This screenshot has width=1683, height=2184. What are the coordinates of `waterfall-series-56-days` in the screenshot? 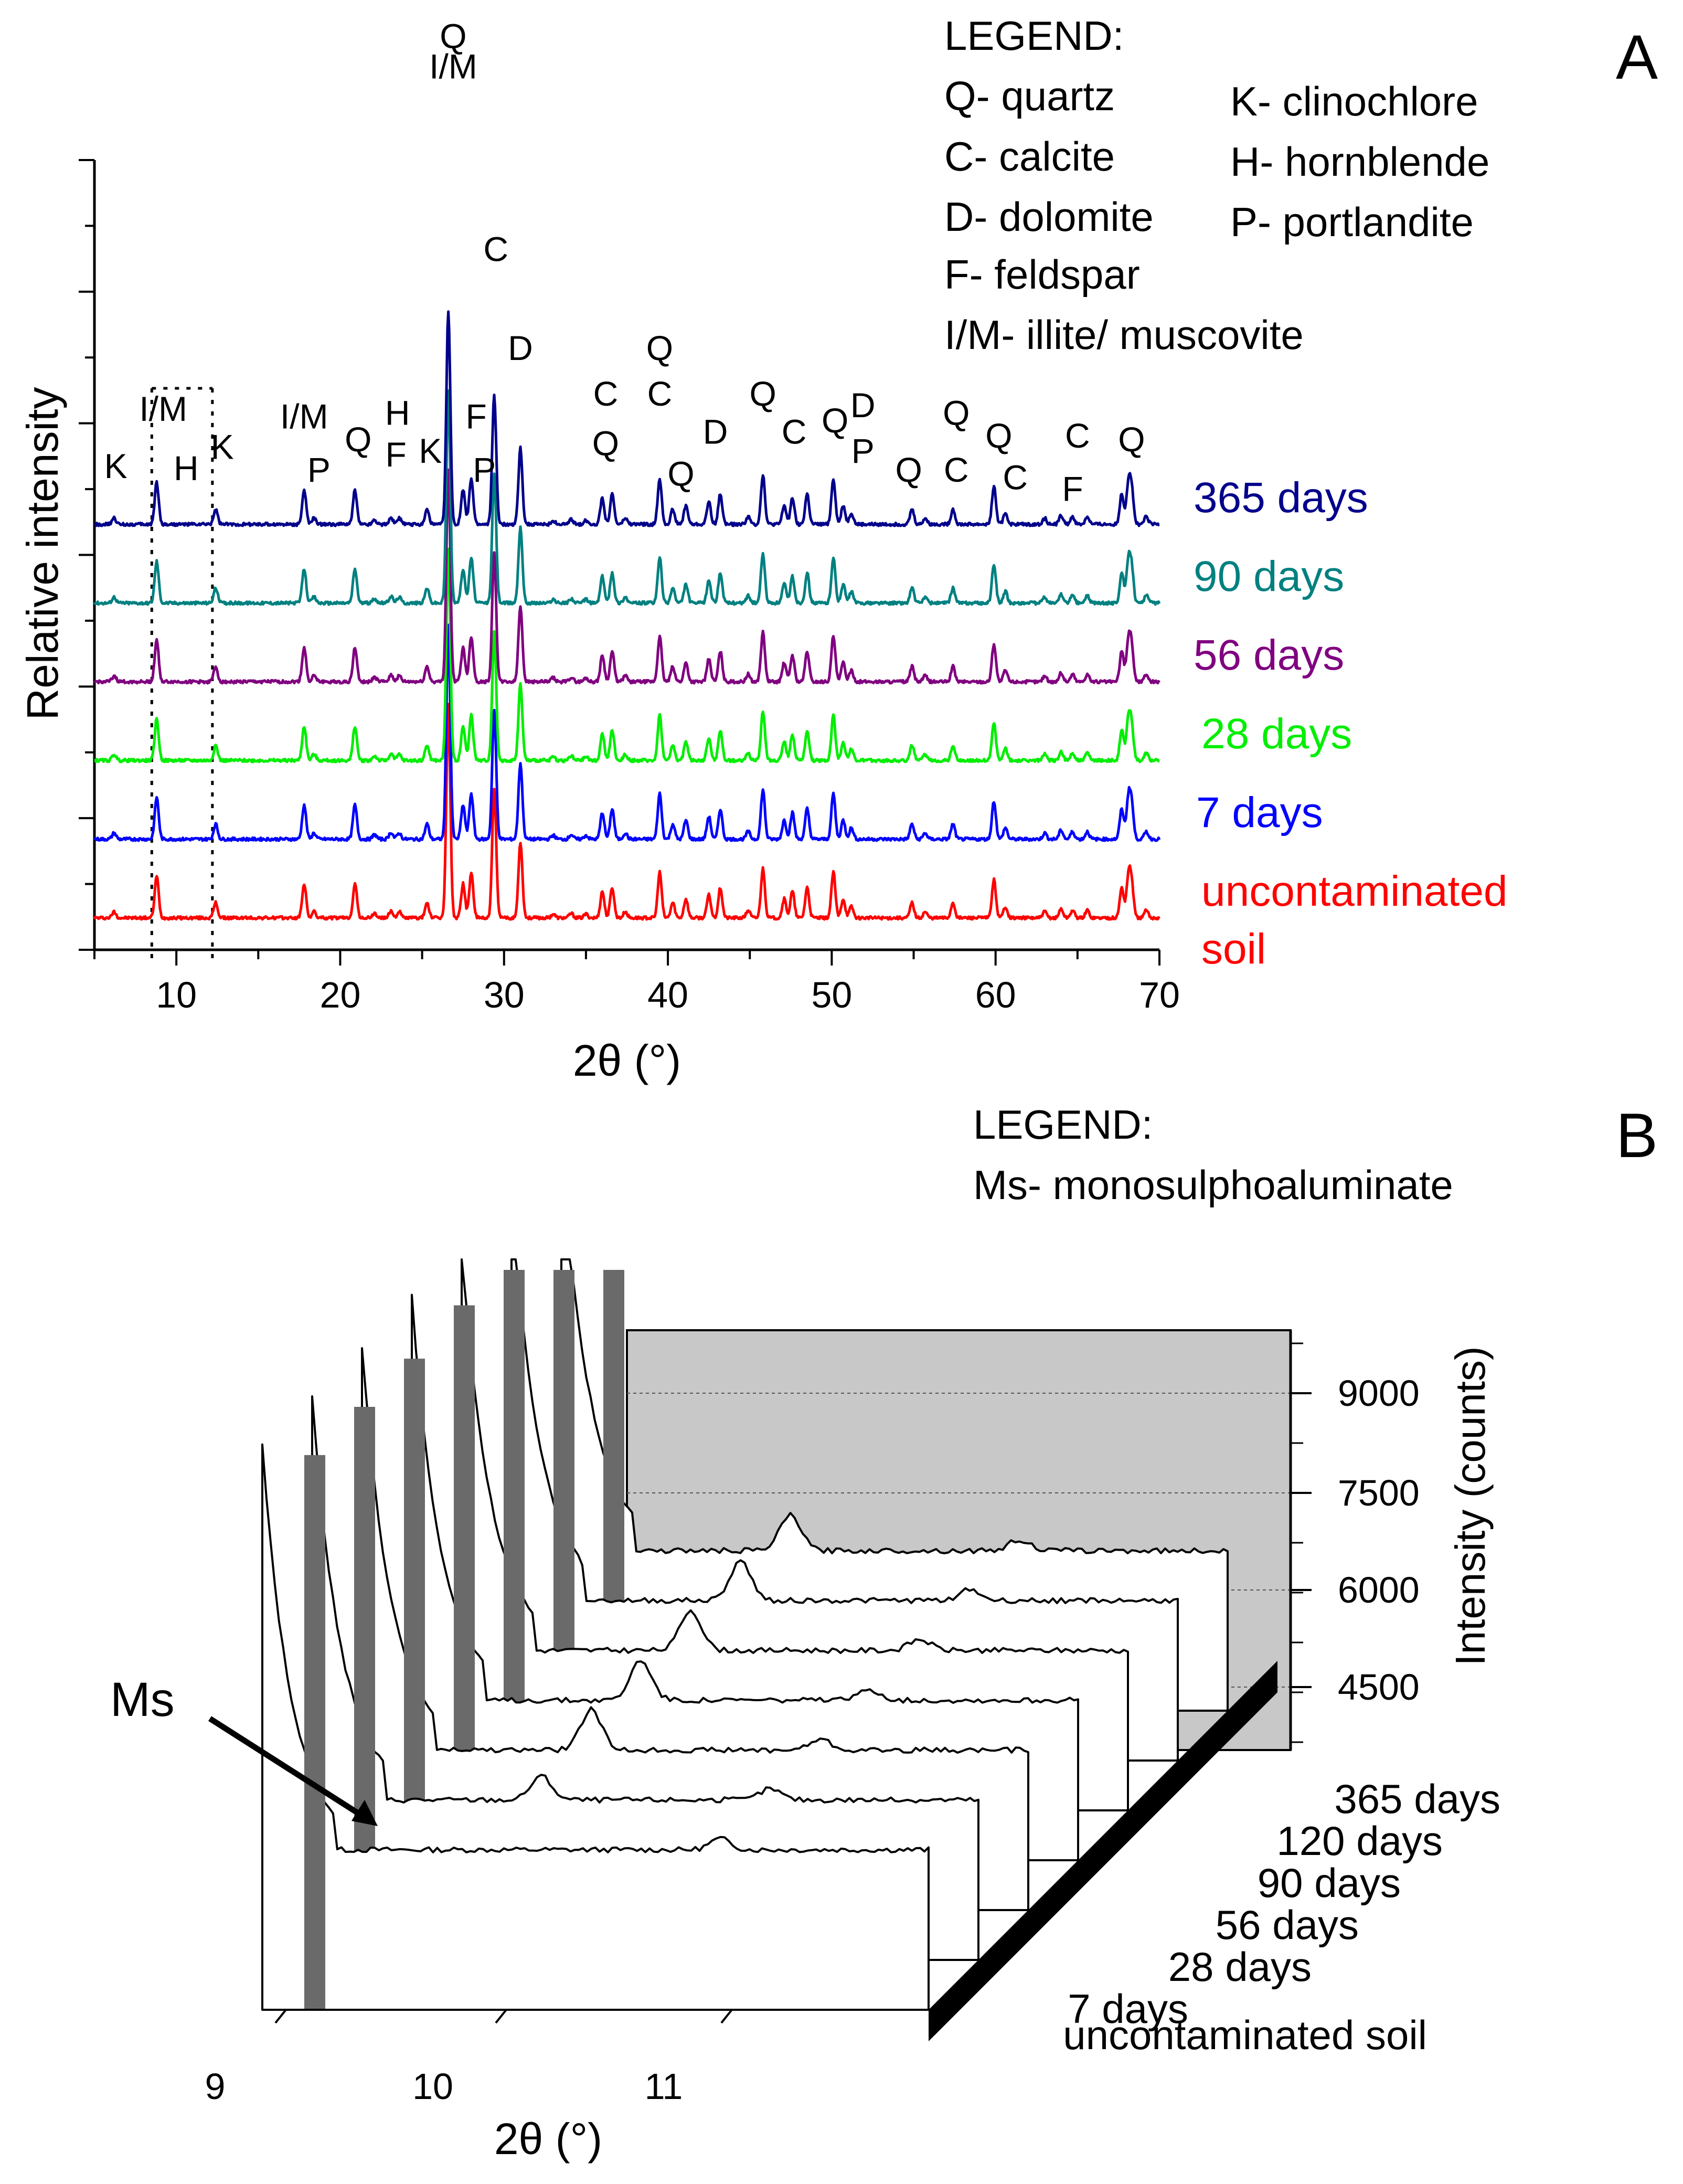 It's located at (745, 1577).